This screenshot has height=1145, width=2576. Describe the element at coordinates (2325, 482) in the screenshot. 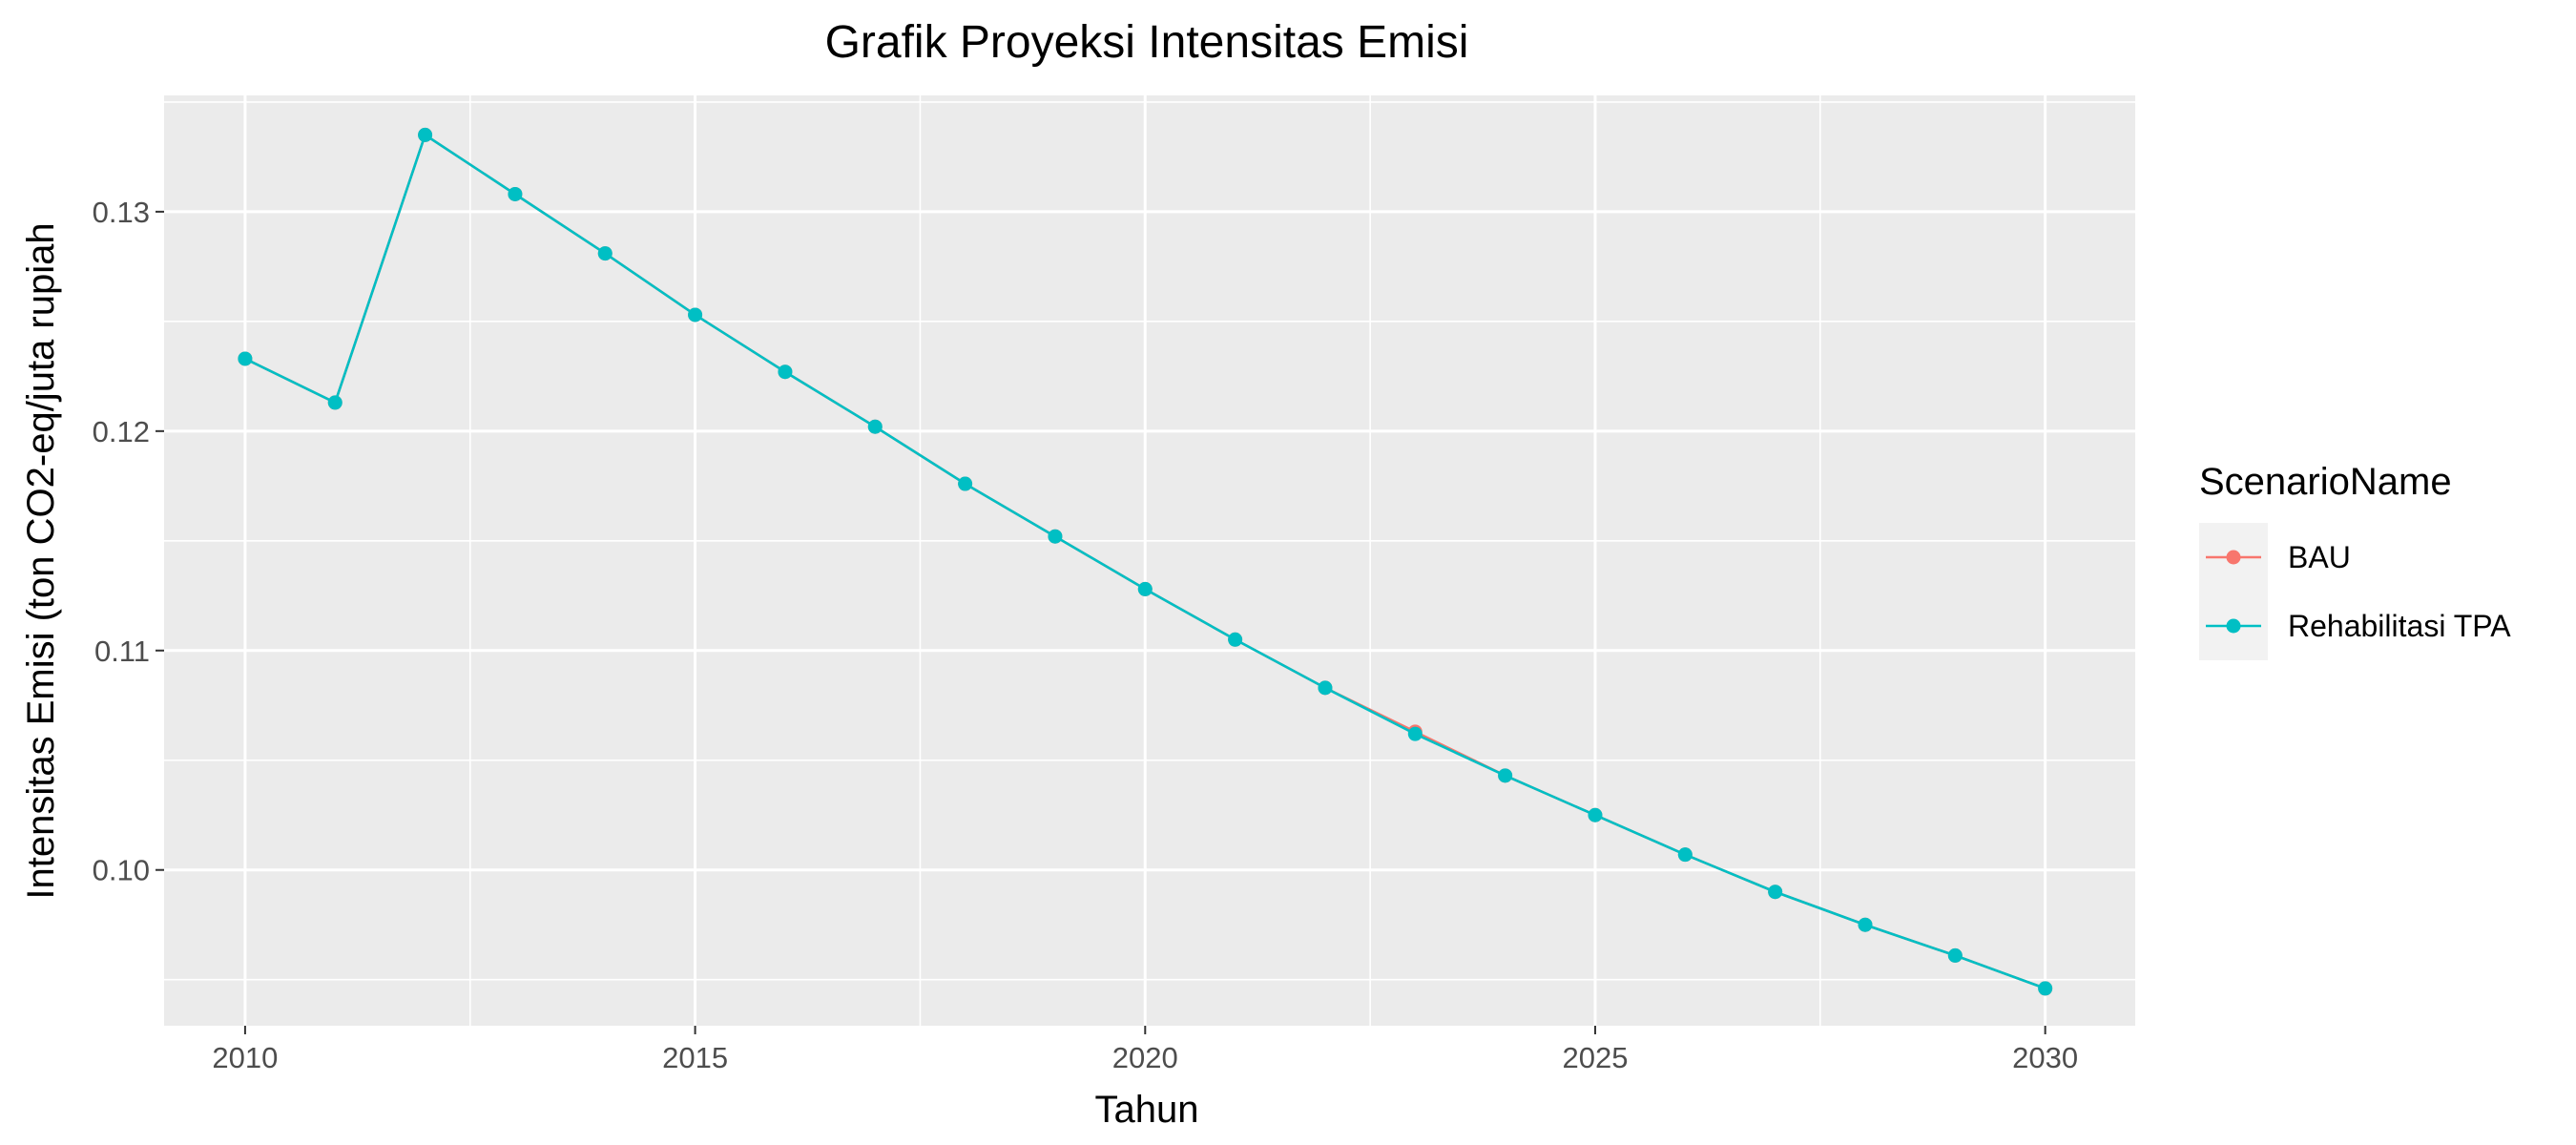

I see `legend-title: ScenarioName` at that location.